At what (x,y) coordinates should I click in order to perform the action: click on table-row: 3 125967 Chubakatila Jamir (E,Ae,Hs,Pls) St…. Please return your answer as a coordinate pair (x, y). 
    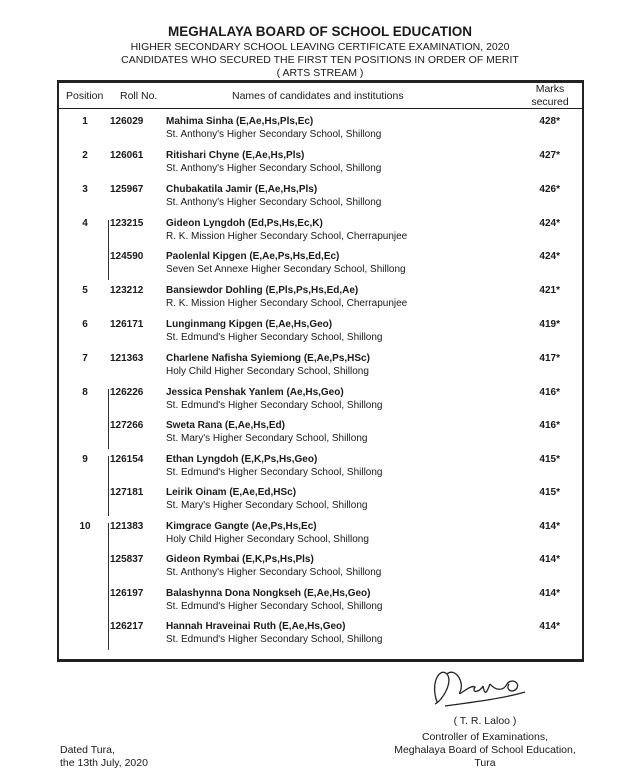
    Looking at the image, I should click on (320, 199).